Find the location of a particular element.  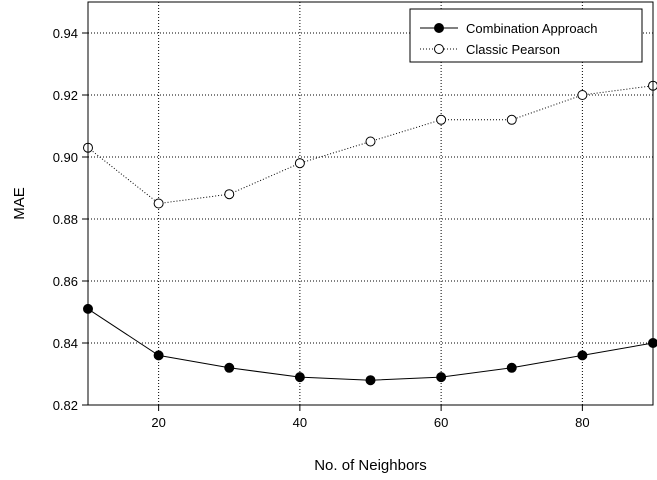

x-tick-label: 80 is located at coordinates (582, 422).